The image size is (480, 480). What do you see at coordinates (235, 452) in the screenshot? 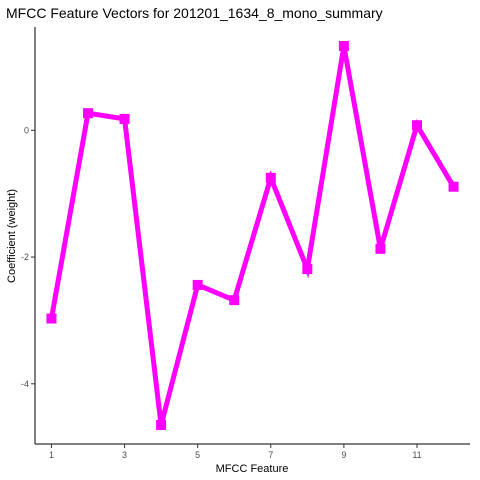
I see `x-axis-ticks: 1 3 5 7 9 11` at bounding box center [235, 452].